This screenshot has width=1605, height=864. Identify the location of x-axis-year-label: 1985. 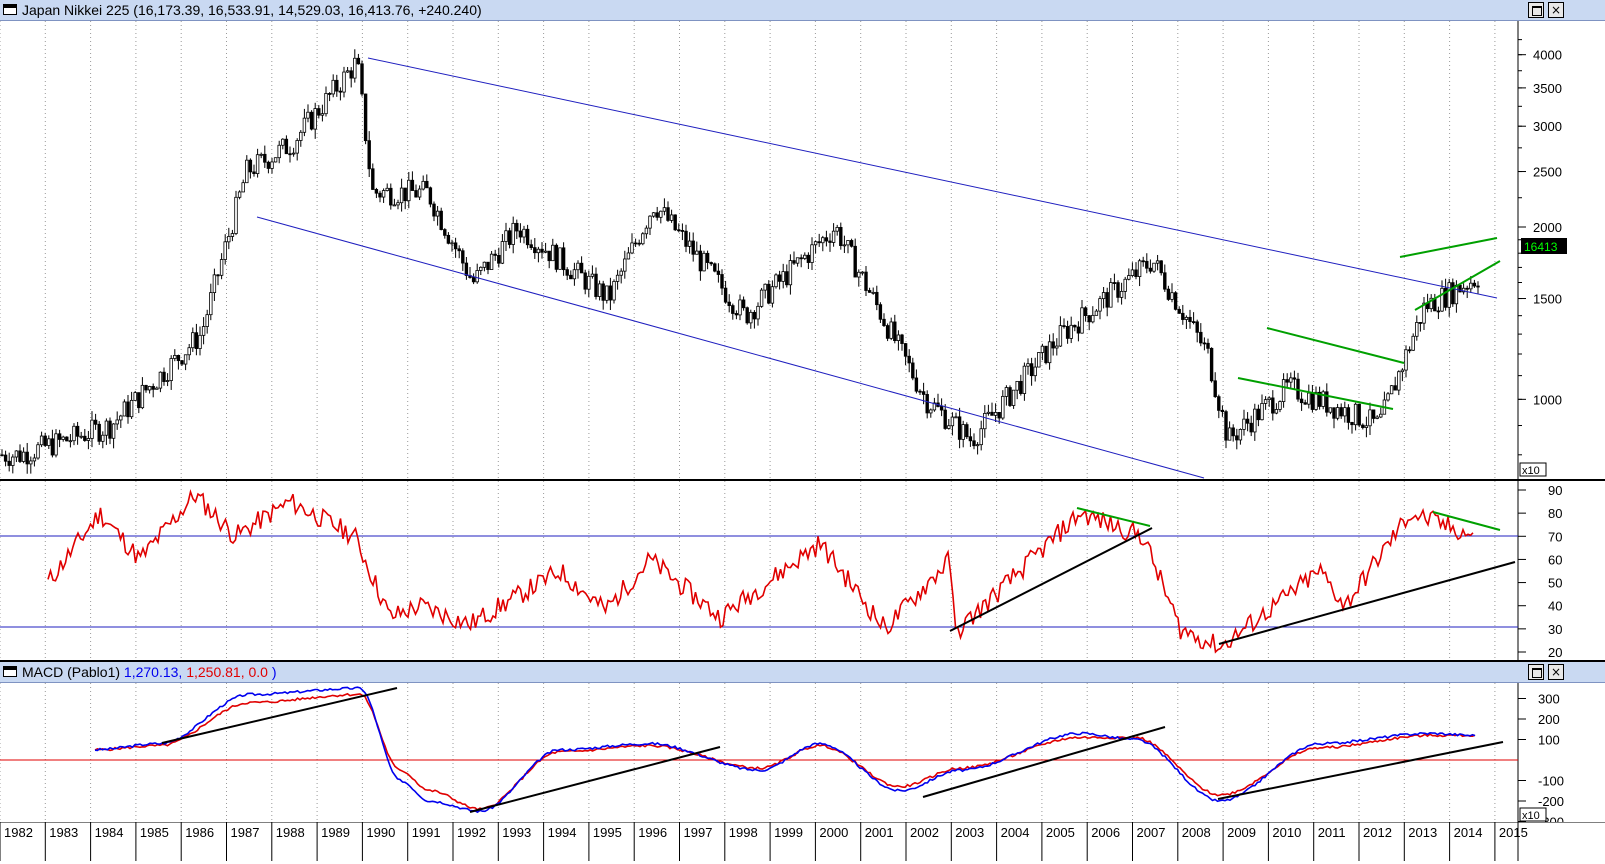
(154, 832).